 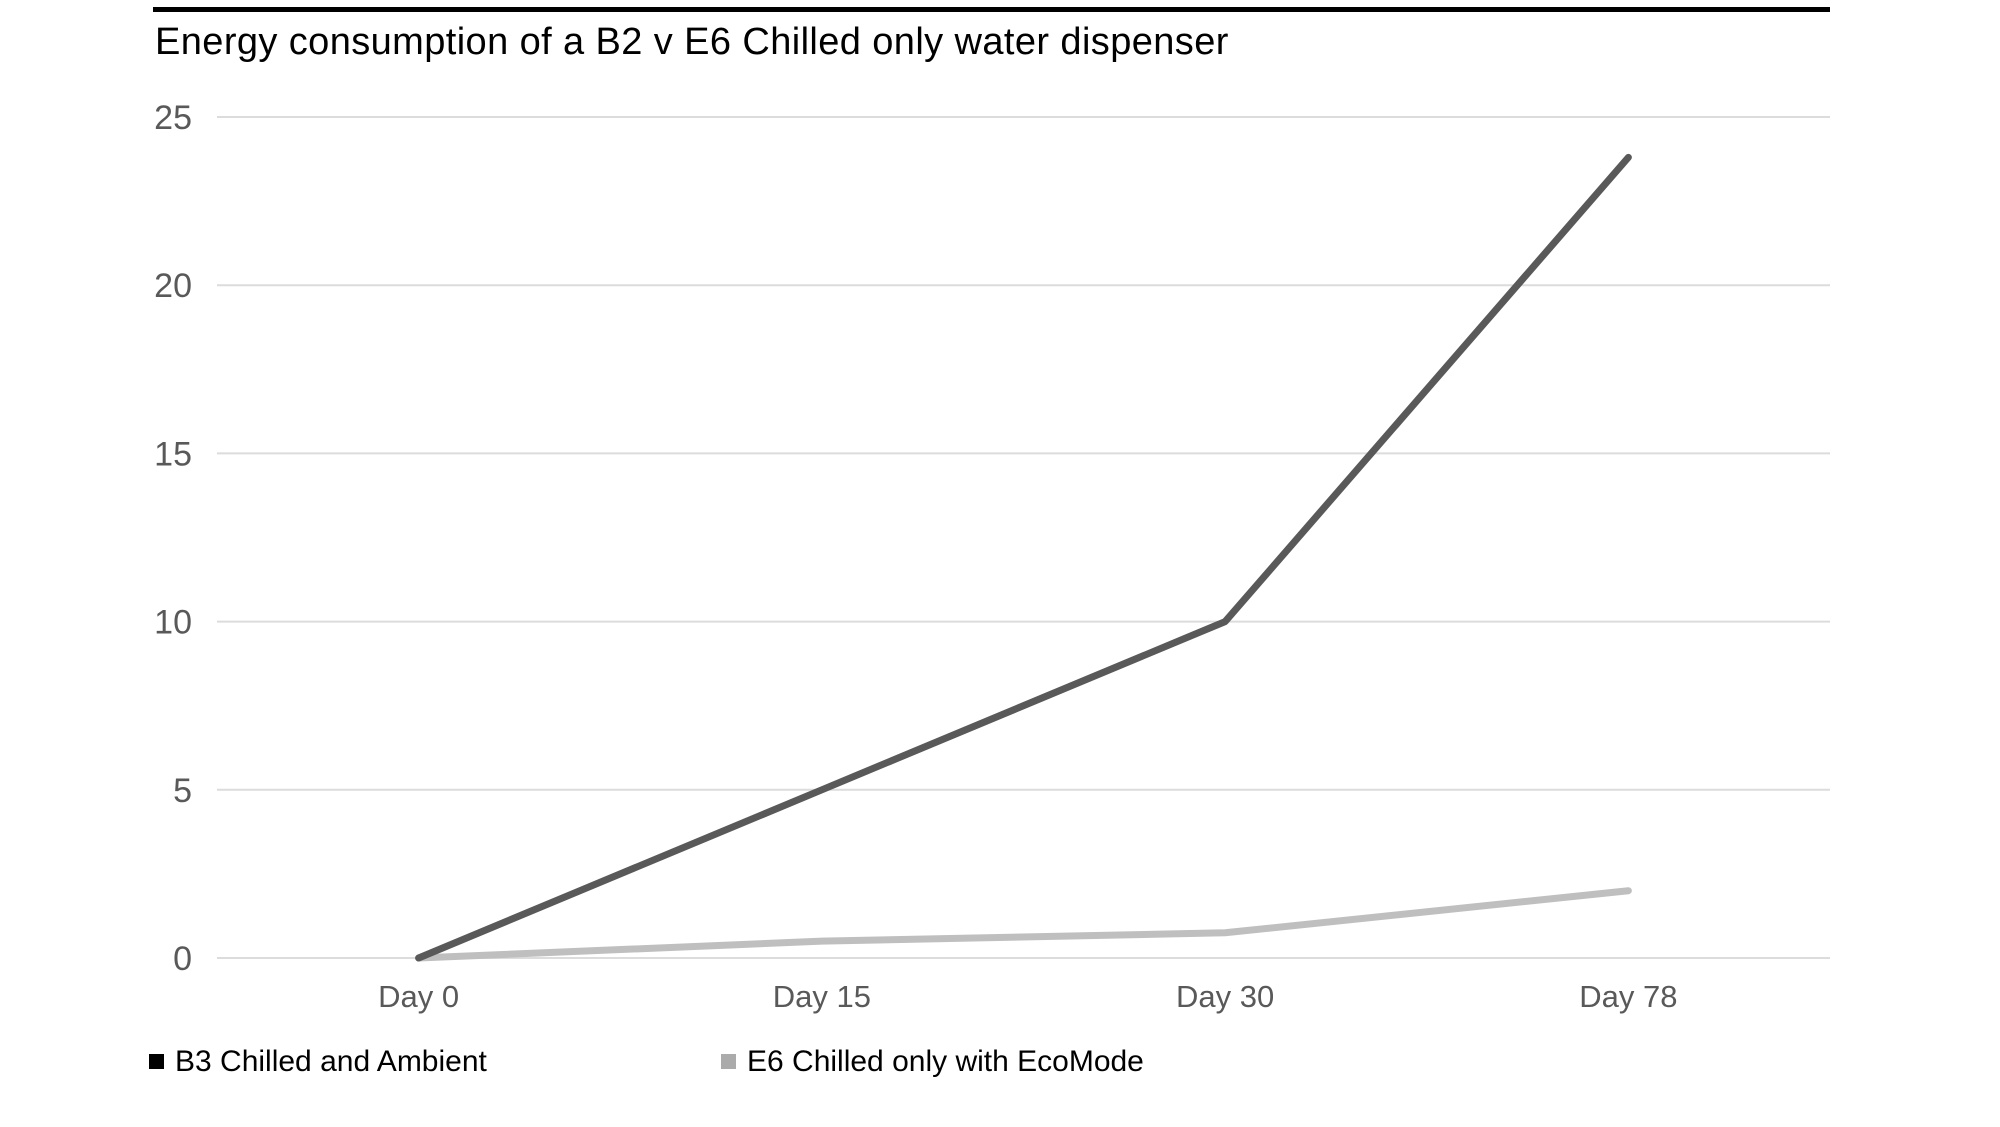 What do you see at coordinates (182, 791) in the screenshot?
I see `y-tick-label-5: 5` at bounding box center [182, 791].